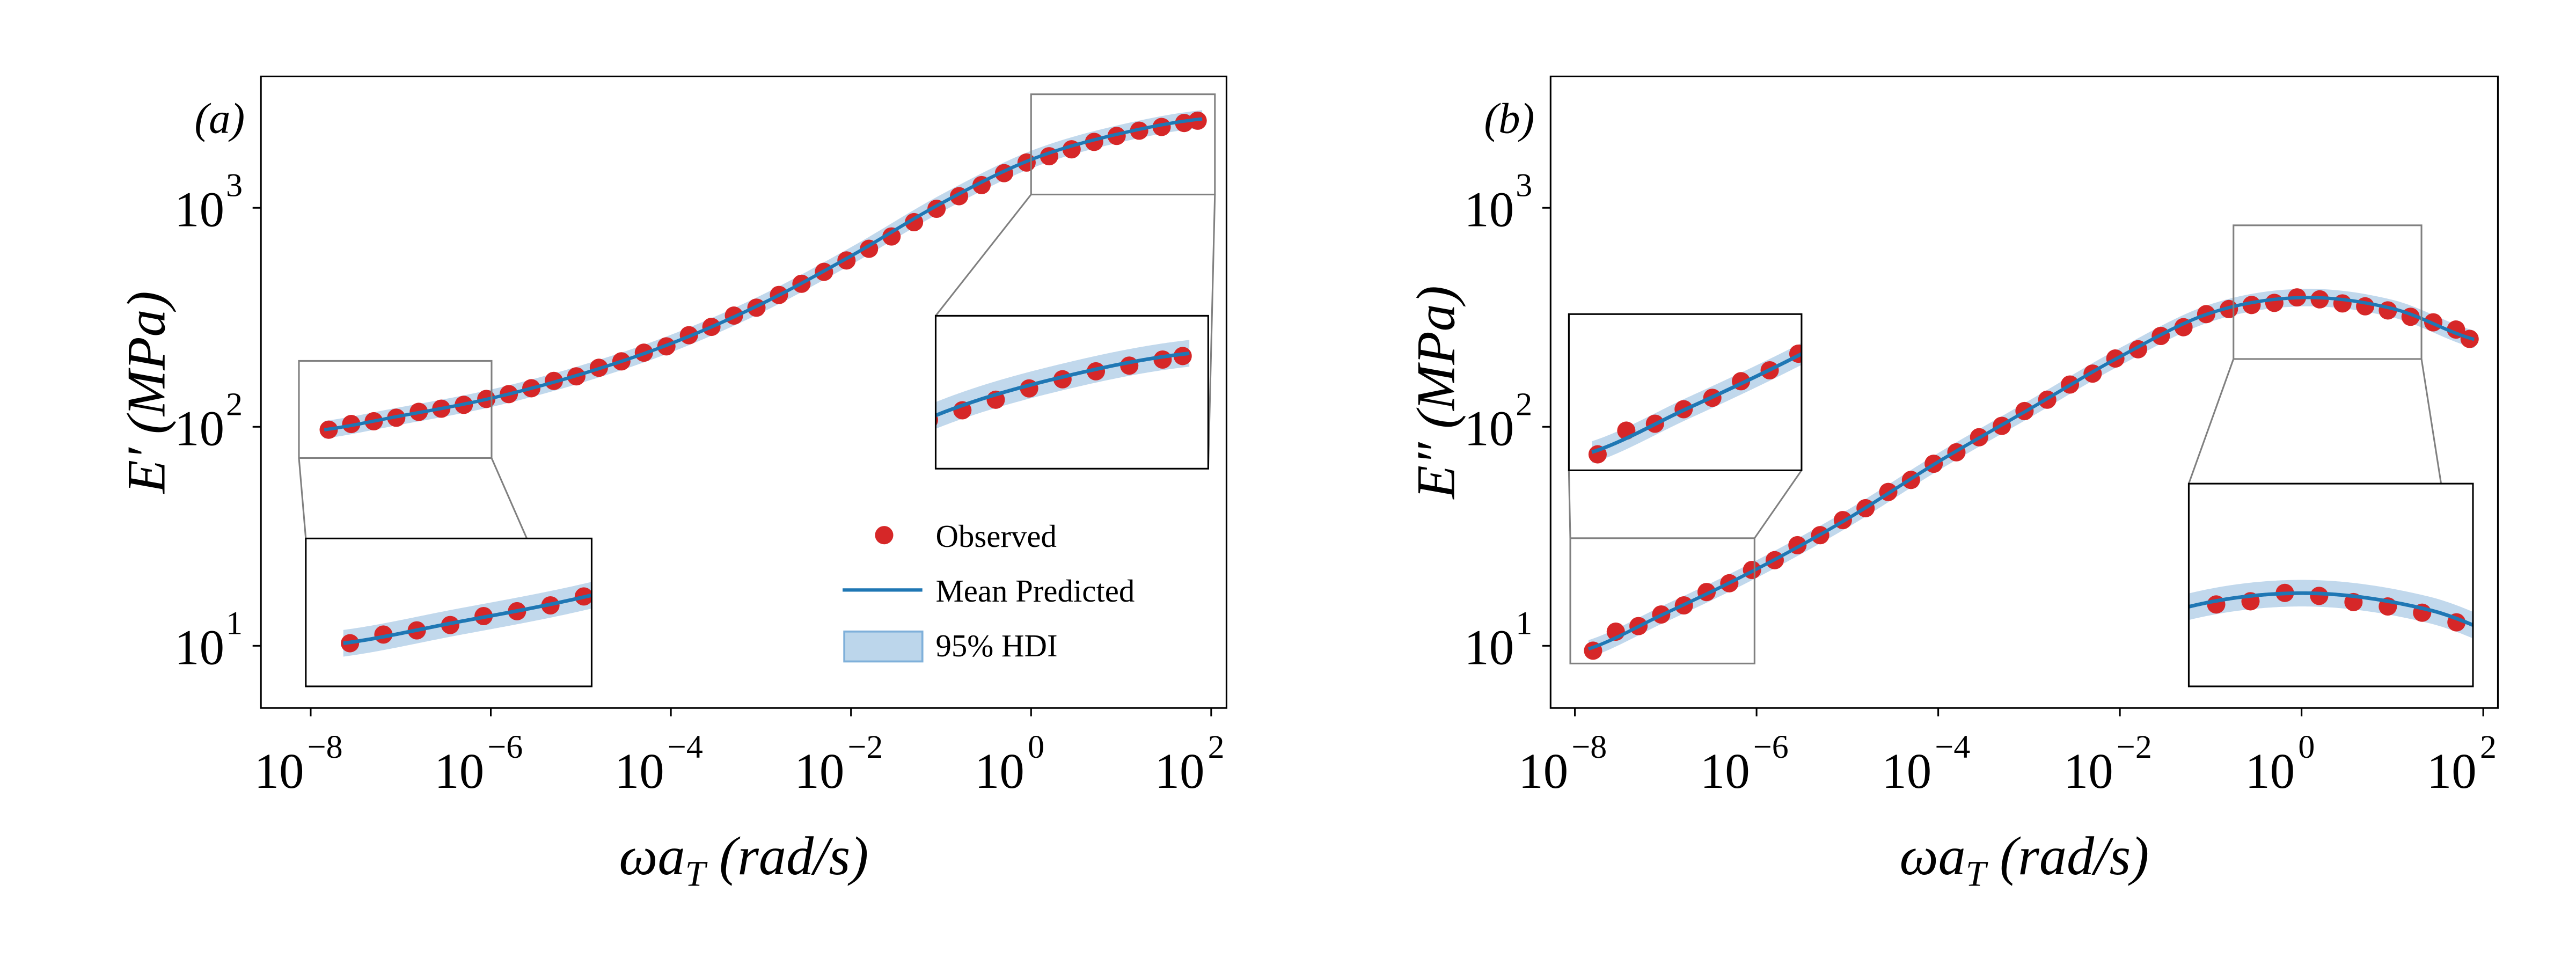 The image size is (2576, 966). What do you see at coordinates (1035, 591) in the screenshot?
I see `legend-predicted-label: Mean Predicted` at bounding box center [1035, 591].